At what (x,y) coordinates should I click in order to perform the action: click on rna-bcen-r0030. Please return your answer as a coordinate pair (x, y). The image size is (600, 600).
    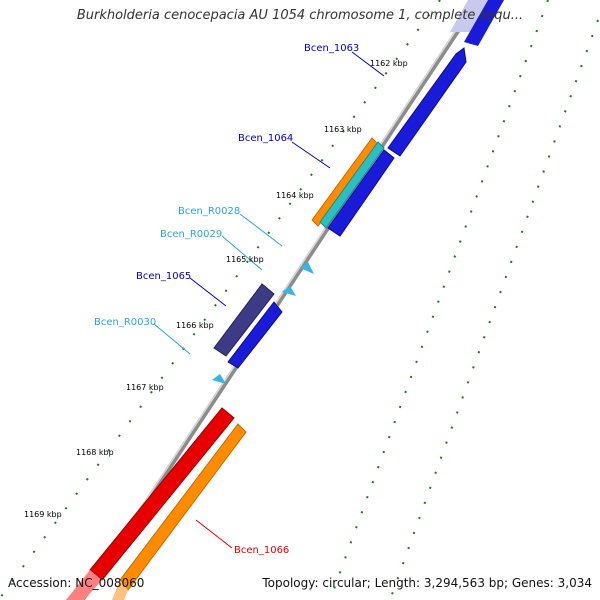
    Looking at the image, I should click on (219, 379).